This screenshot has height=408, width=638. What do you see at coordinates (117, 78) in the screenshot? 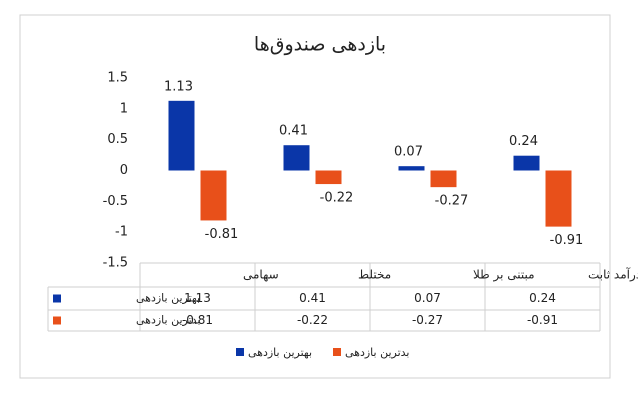
I see `y-tick-label: 1.5` at bounding box center [117, 78].